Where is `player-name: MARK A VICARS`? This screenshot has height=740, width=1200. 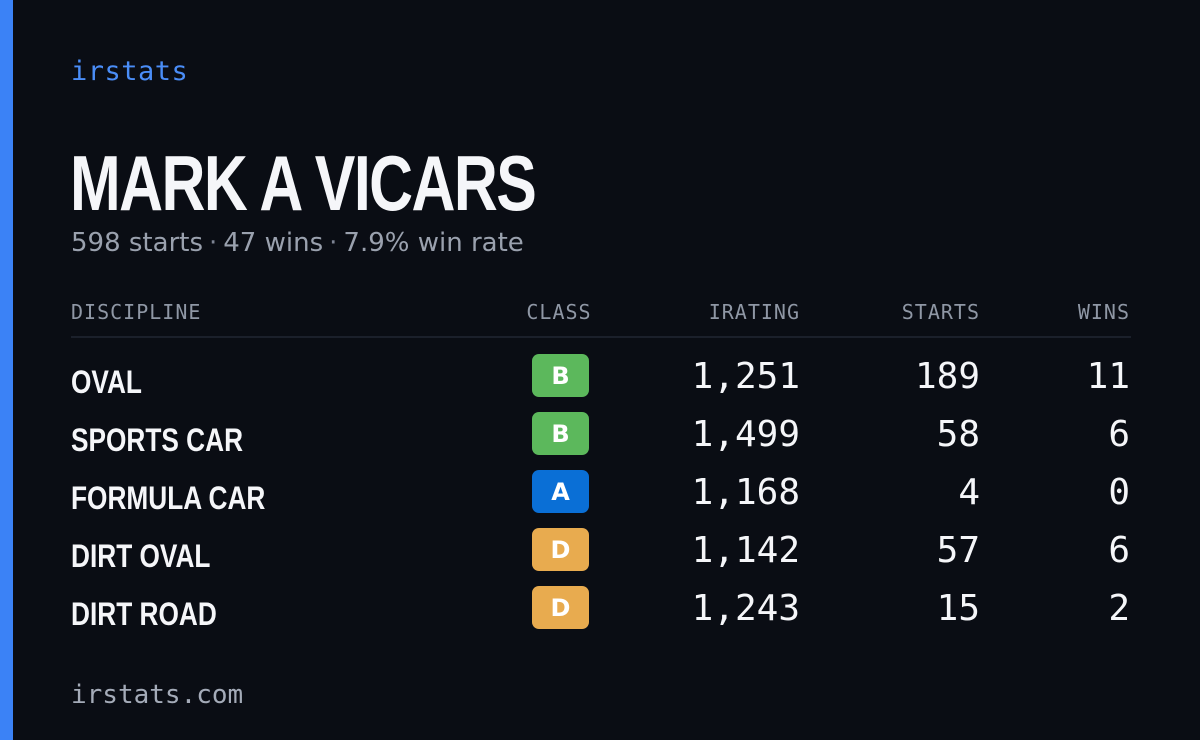
player-name: MARK A VICARS is located at coordinates (303, 183).